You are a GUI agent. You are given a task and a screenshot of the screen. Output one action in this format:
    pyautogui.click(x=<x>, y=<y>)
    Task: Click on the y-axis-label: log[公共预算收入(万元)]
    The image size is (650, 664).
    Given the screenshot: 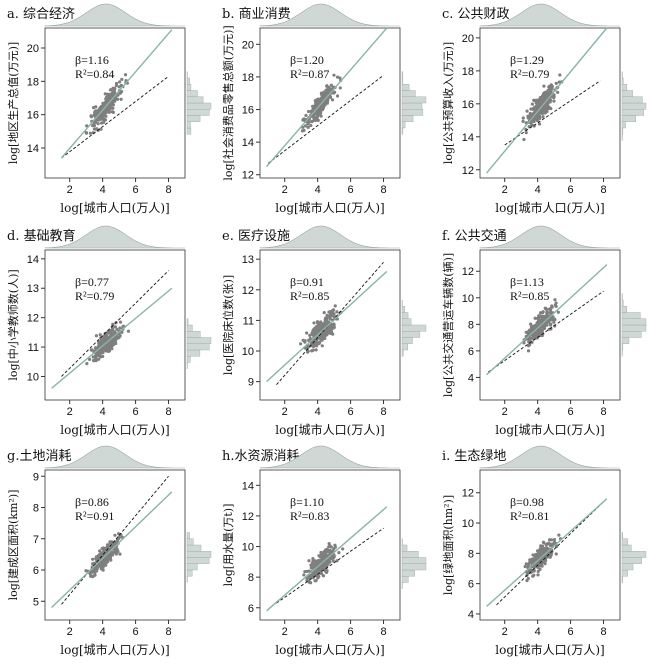 What is the action you would take?
    pyautogui.click(x=448, y=103)
    